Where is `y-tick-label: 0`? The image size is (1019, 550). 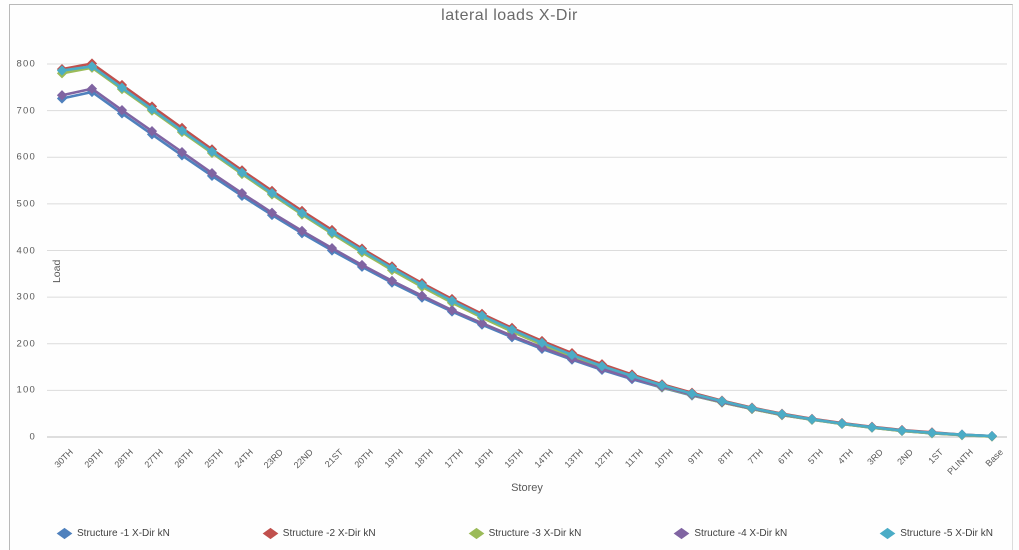 y-tick-label: 0 is located at coordinates (32, 437).